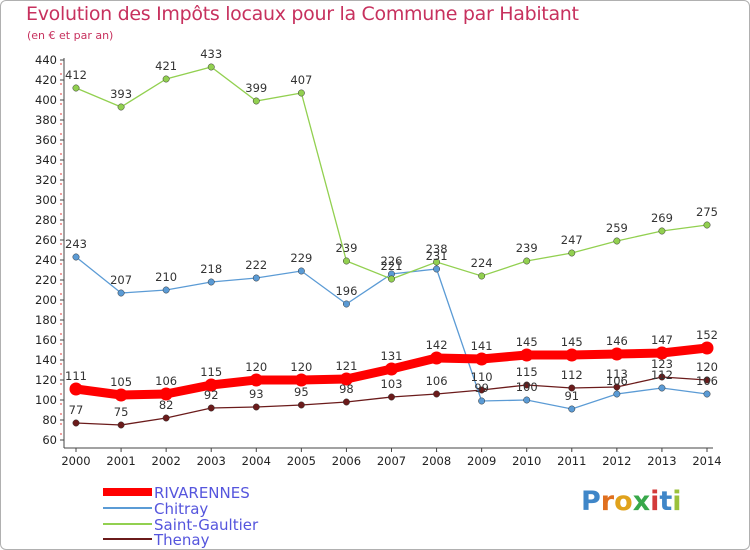 This screenshot has height=550, width=750. I want to click on y-tick-label: 160, so click(46, 340).